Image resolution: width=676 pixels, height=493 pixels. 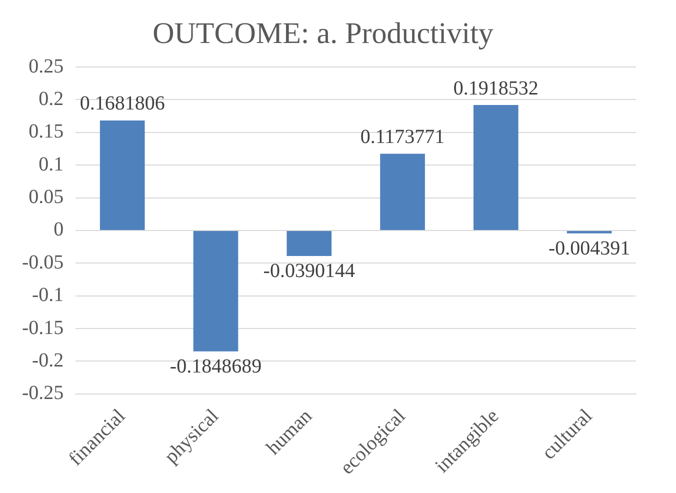 I want to click on y-tick-label: -0.2, so click(x=48, y=360).